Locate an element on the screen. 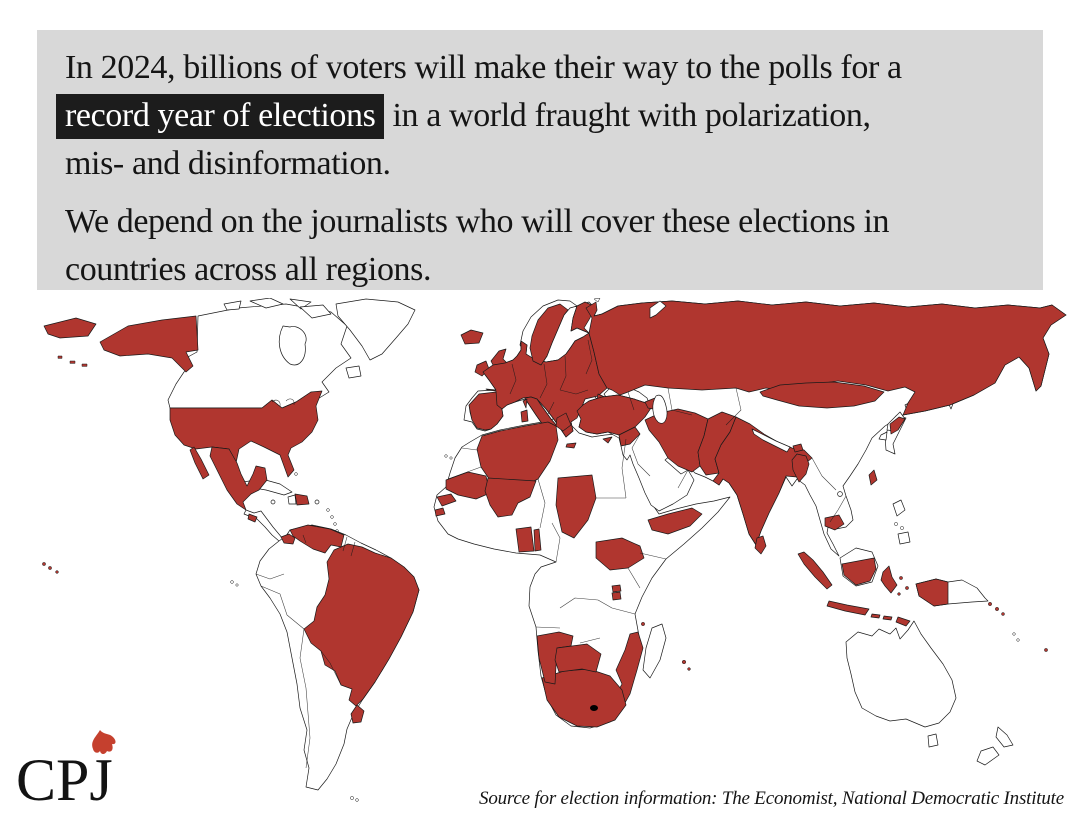 The height and width of the screenshot is (823, 1074). island-crete is located at coordinates (571, 445).